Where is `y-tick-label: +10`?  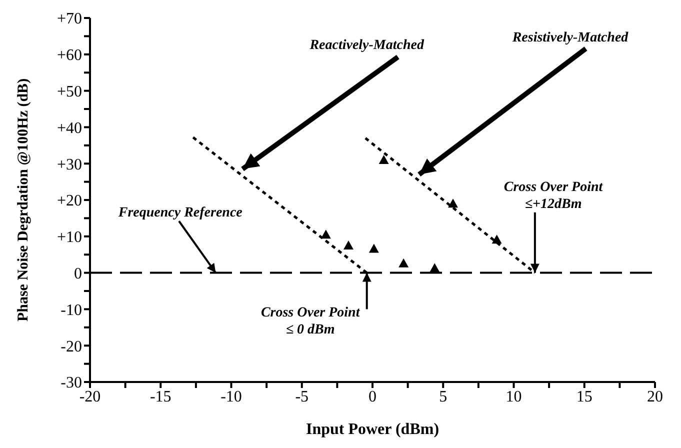
y-tick-label: +10 is located at coordinates (69, 237).